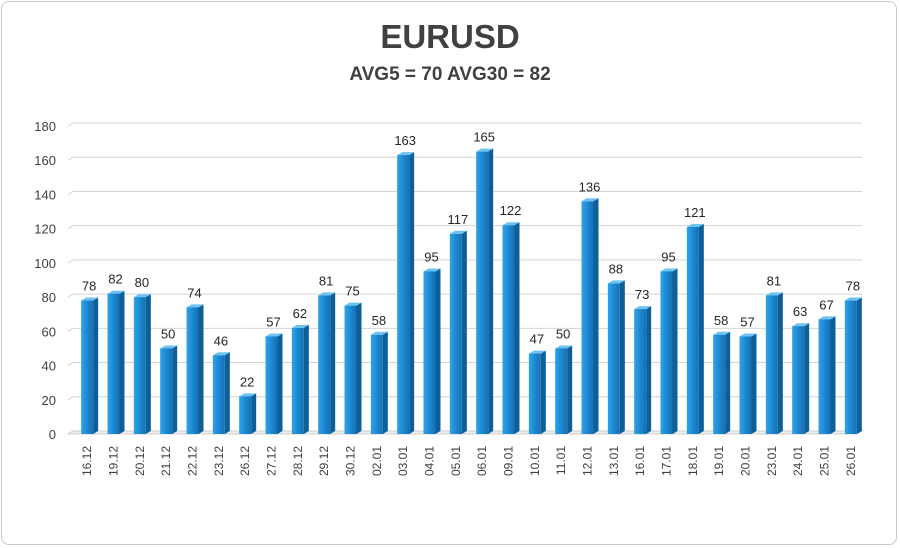  What do you see at coordinates (800, 311) in the screenshot?
I see `data-label: 63` at bounding box center [800, 311].